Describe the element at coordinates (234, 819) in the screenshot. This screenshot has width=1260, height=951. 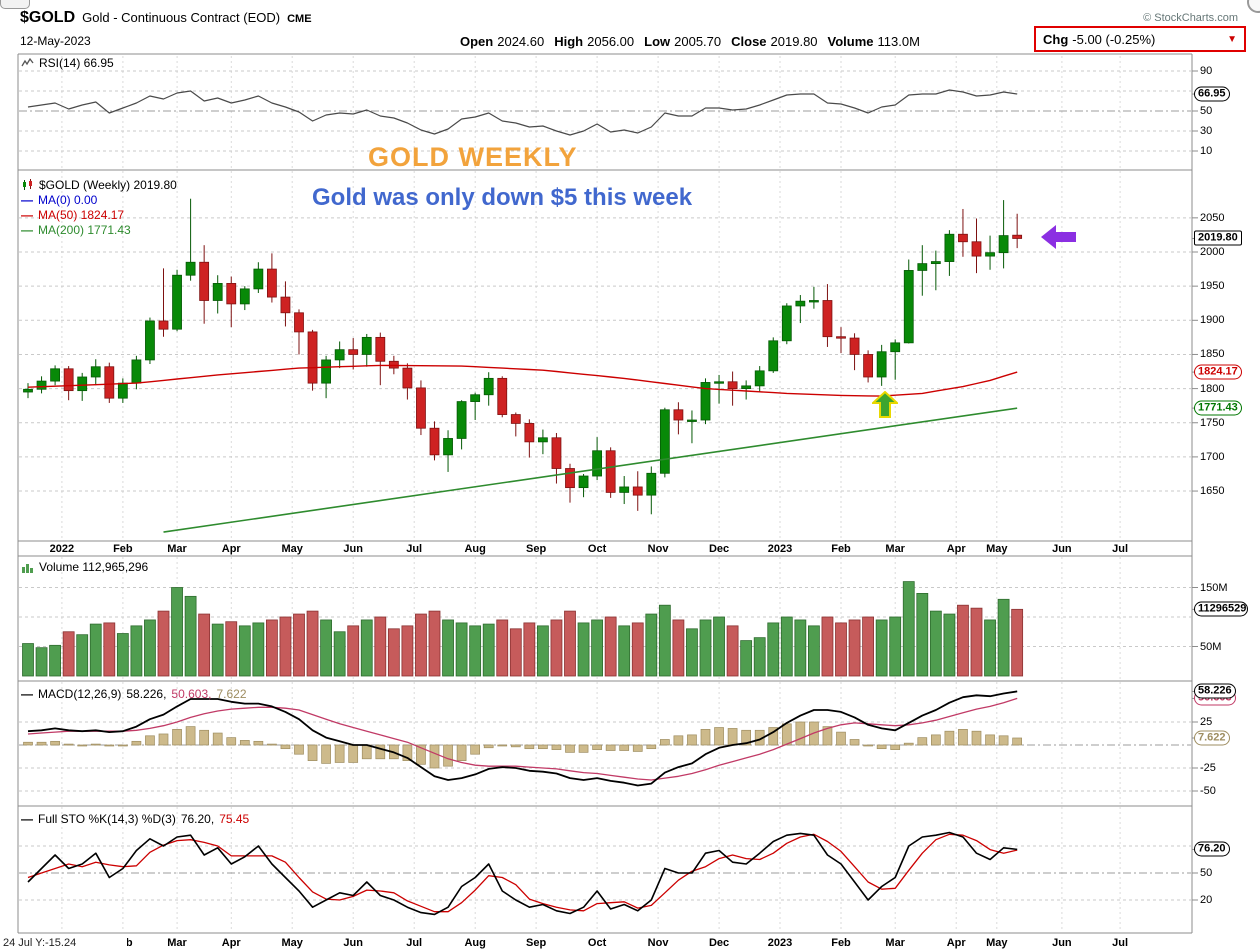
I see `sto-value-d: 75.45` at that location.